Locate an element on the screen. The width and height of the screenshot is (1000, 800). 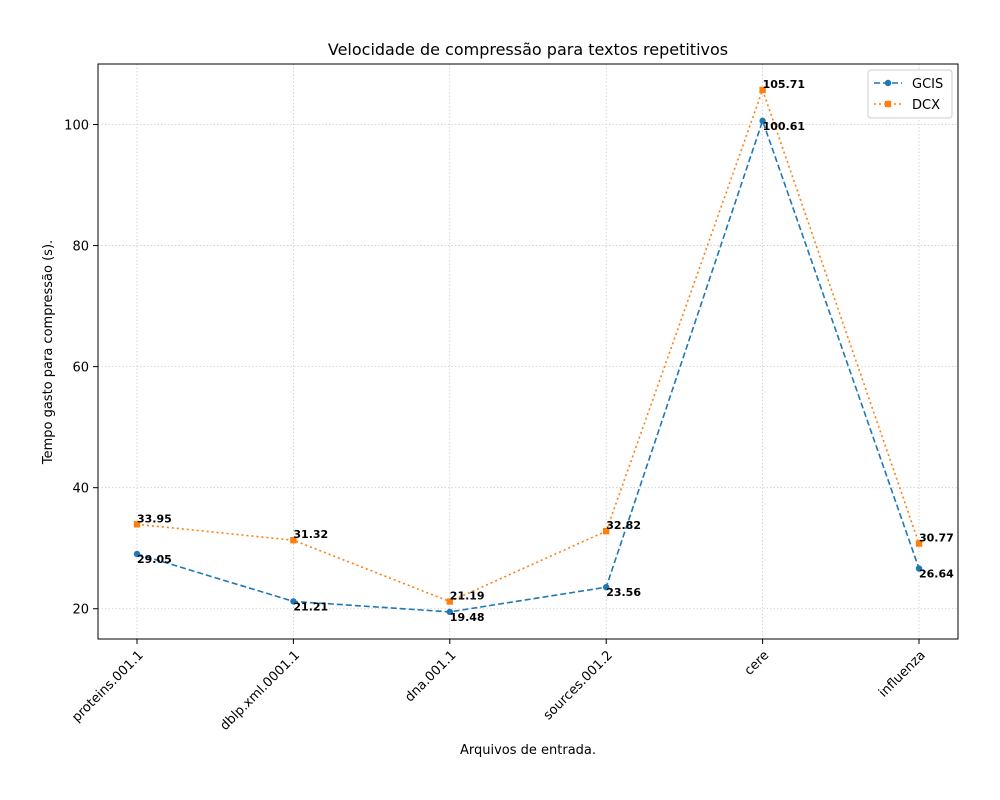
data-label-gcis: 26.64 is located at coordinates (936, 574).